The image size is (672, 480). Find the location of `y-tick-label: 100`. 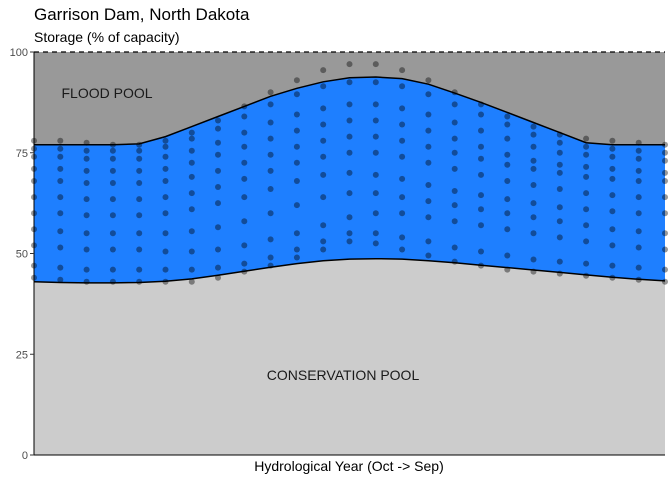

y-tick-label: 100 is located at coordinates (19, 53).